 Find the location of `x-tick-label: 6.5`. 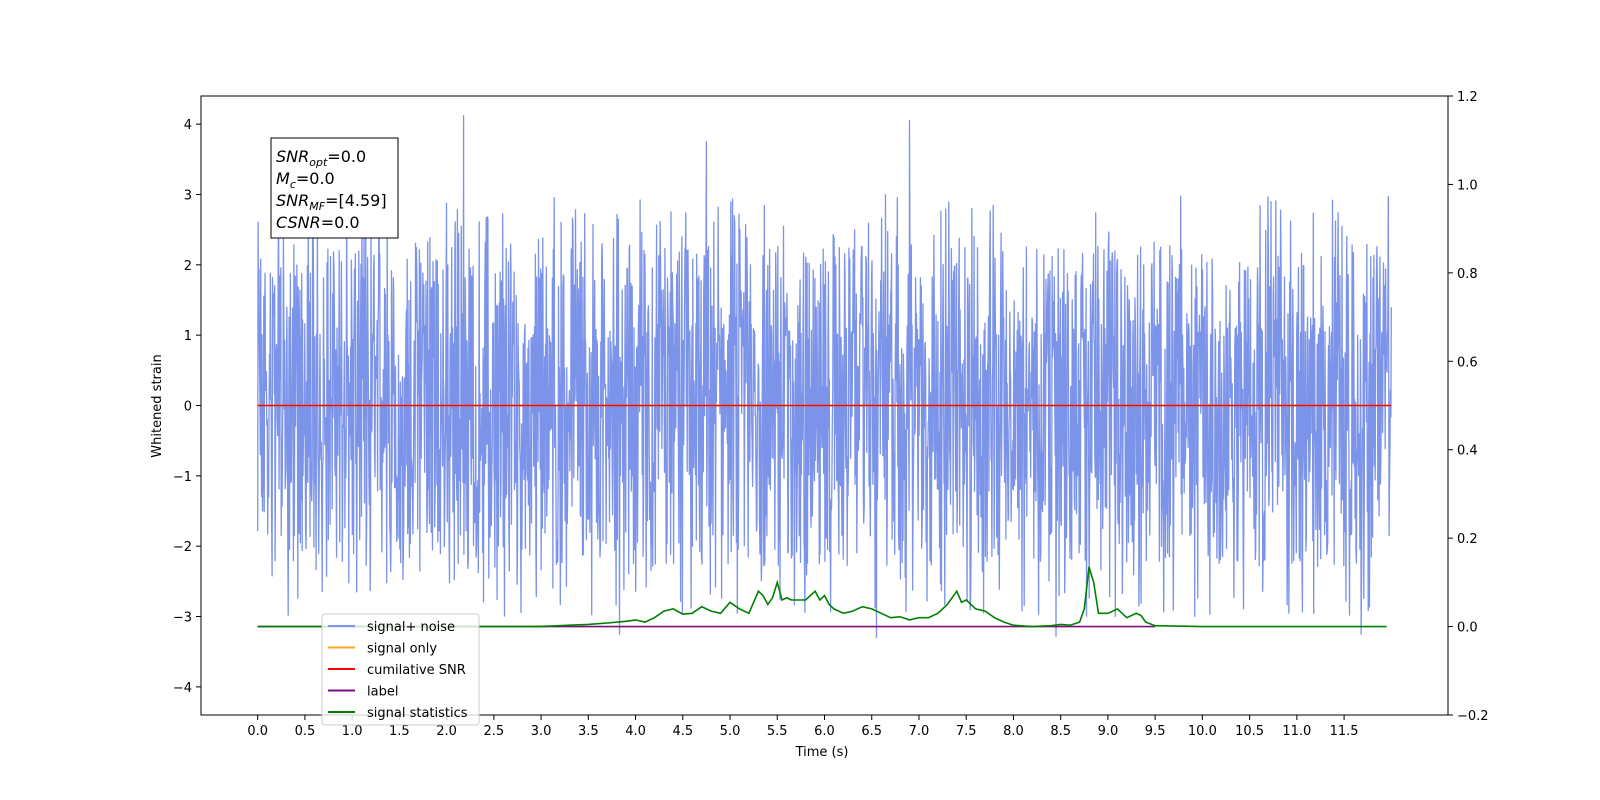

x-tick-label: 6.5 is located at coordinates (871, 731).